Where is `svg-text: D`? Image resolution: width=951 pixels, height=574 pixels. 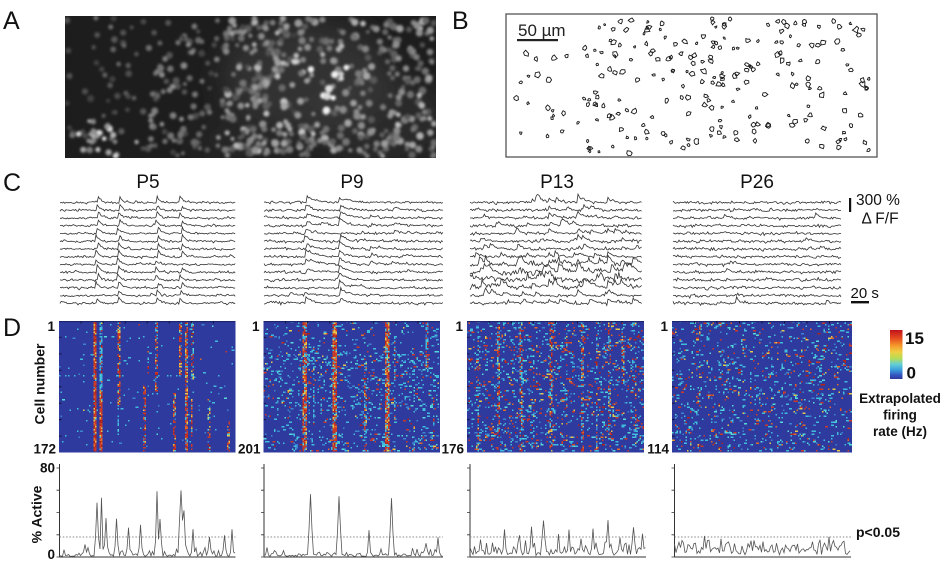 svg-text: D is located at coordinates (12, 328).